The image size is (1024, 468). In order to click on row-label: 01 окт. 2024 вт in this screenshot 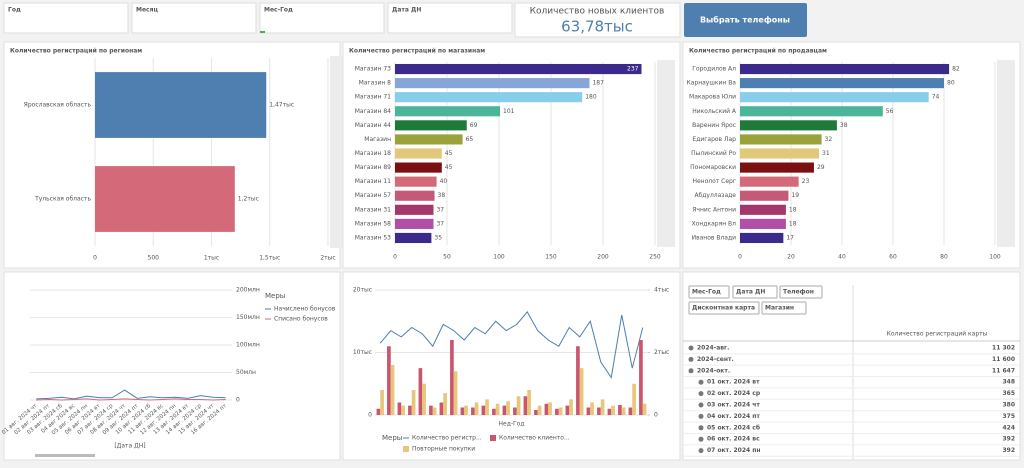, I will do `click(733, 382)`.